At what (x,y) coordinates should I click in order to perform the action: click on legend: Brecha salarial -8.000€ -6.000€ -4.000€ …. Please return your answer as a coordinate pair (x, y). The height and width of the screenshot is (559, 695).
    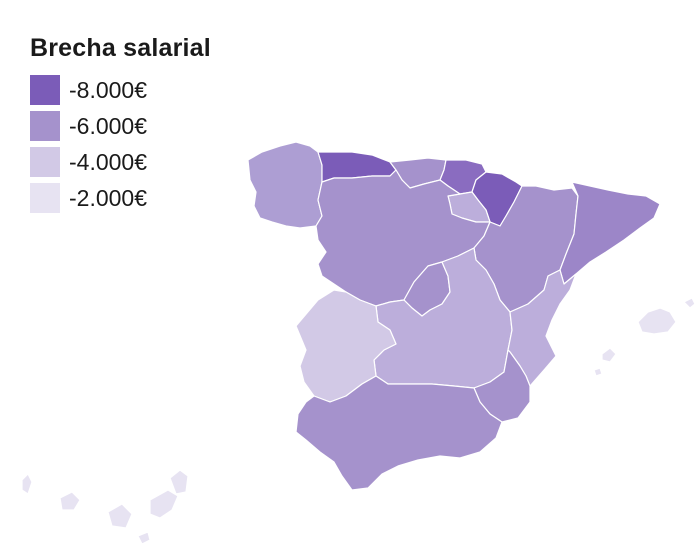
    Looking at the image, I should click on (120, 126).